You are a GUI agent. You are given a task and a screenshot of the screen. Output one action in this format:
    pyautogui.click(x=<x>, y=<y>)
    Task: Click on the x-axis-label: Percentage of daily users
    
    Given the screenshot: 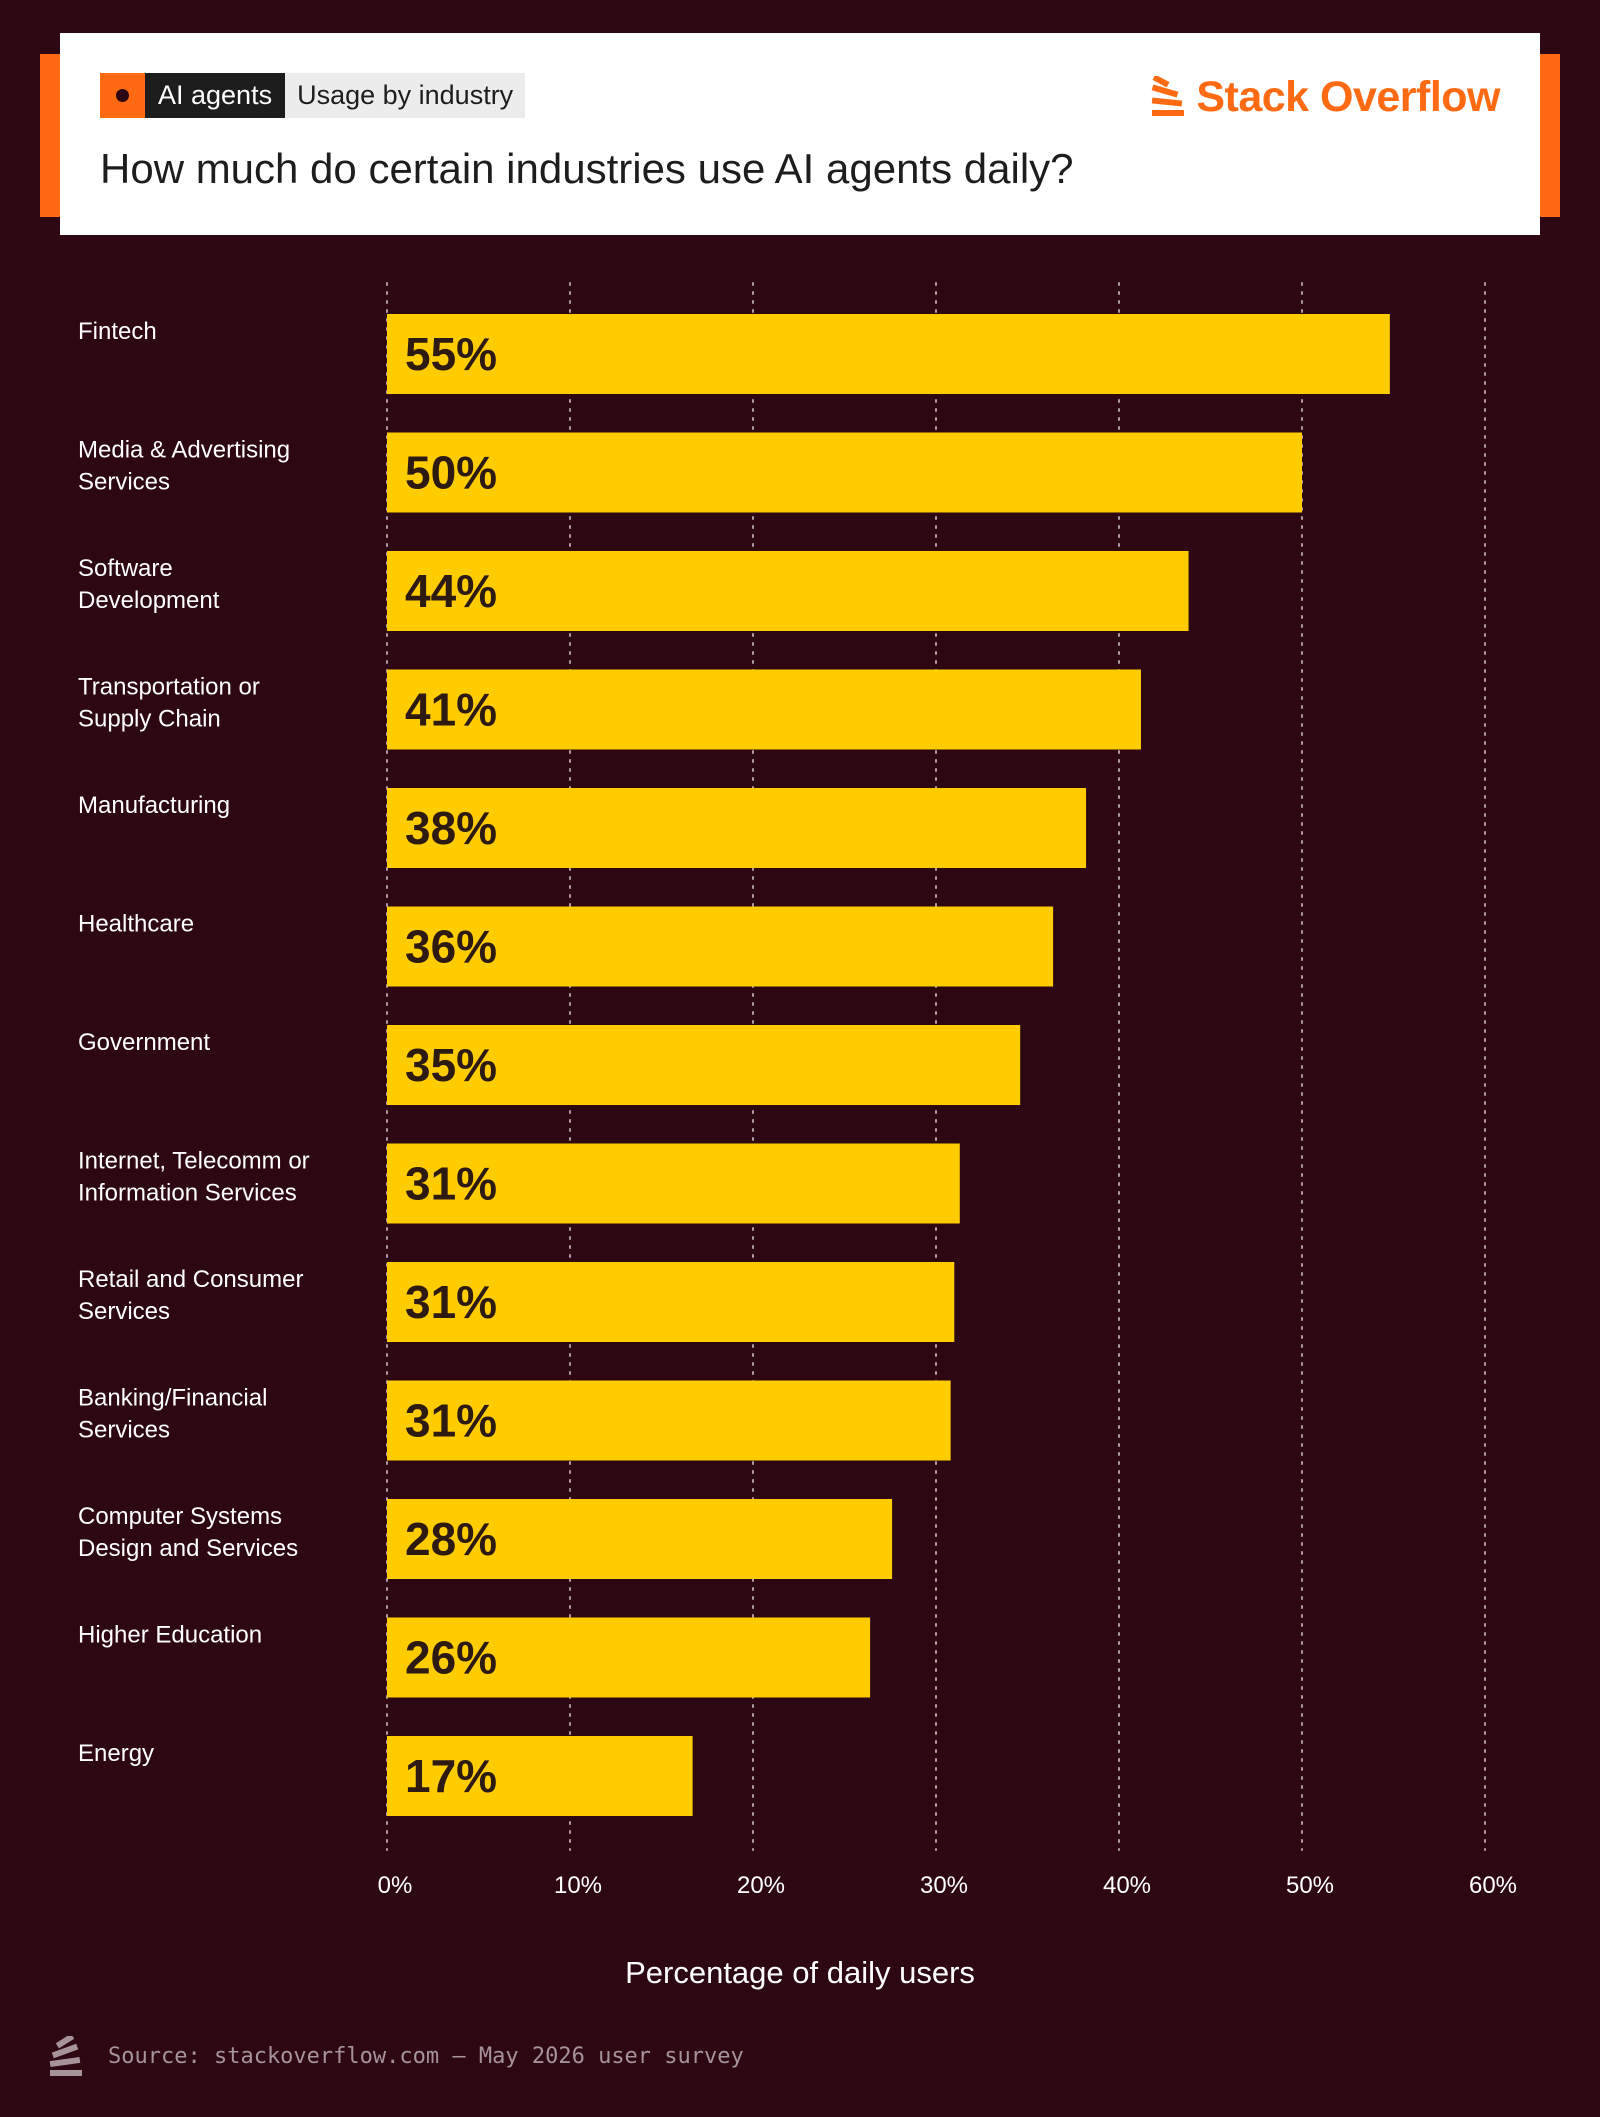 What is the action you would take?
    pyautogui.click(x=800, y=1972)
    